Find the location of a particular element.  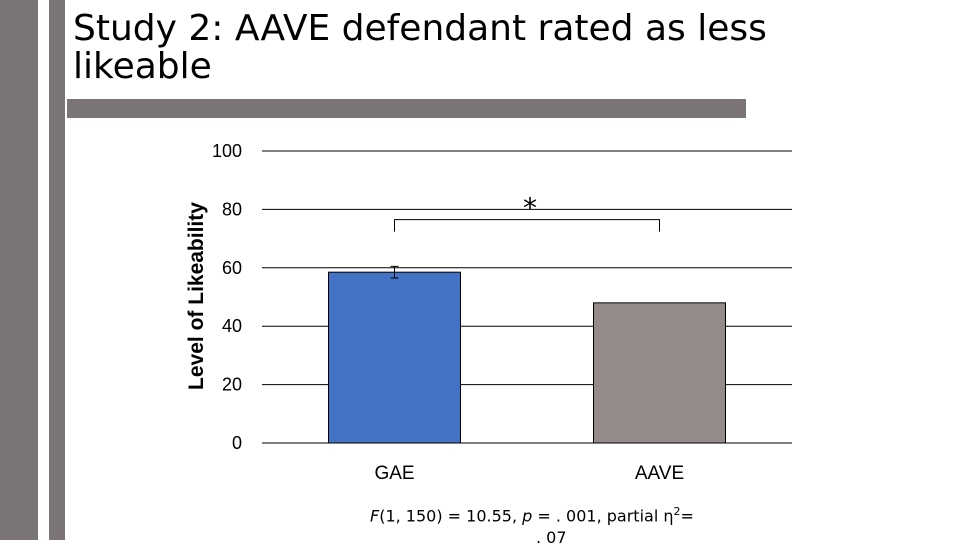

category-label-aave: AAVE is located at coordinates (659, 473).